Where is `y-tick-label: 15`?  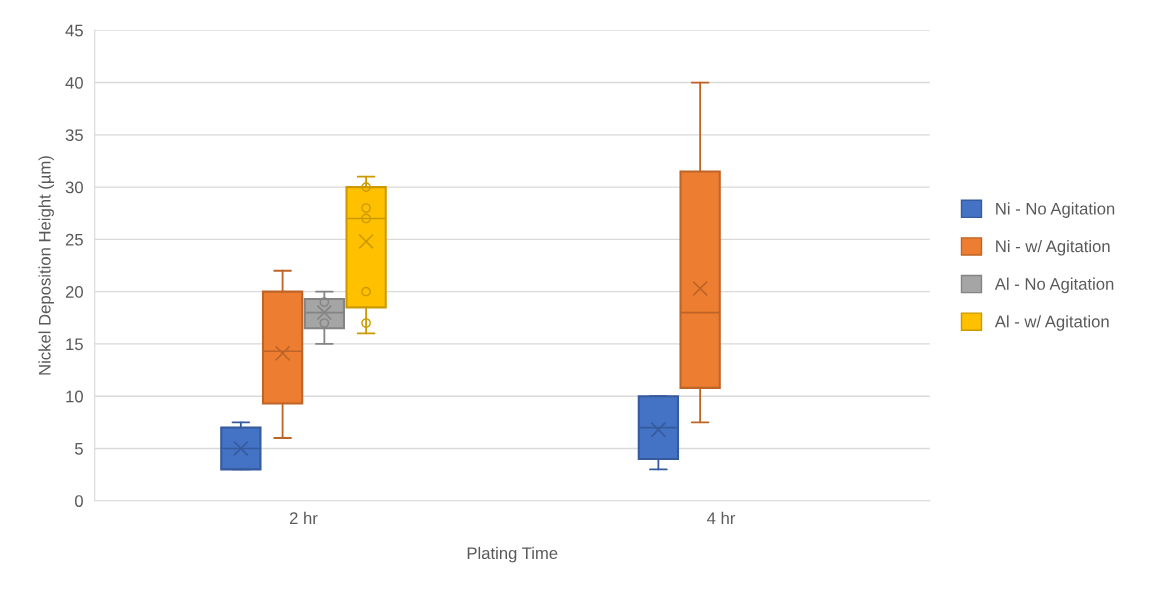 y-tick-label: 15 is located at coordinates (74, 344).